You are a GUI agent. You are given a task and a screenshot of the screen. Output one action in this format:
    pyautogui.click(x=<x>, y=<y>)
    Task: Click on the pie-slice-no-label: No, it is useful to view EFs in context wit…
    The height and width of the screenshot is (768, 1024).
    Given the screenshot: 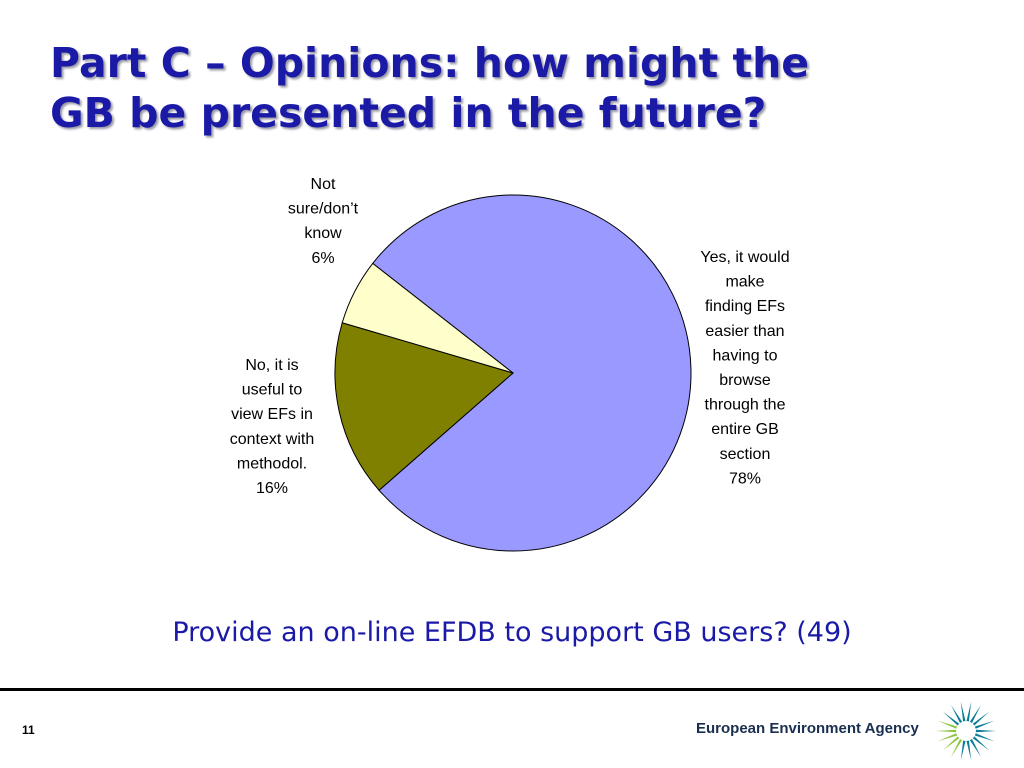 What is the action you would take?
    pyautogui.click(x=272, y=427)
    